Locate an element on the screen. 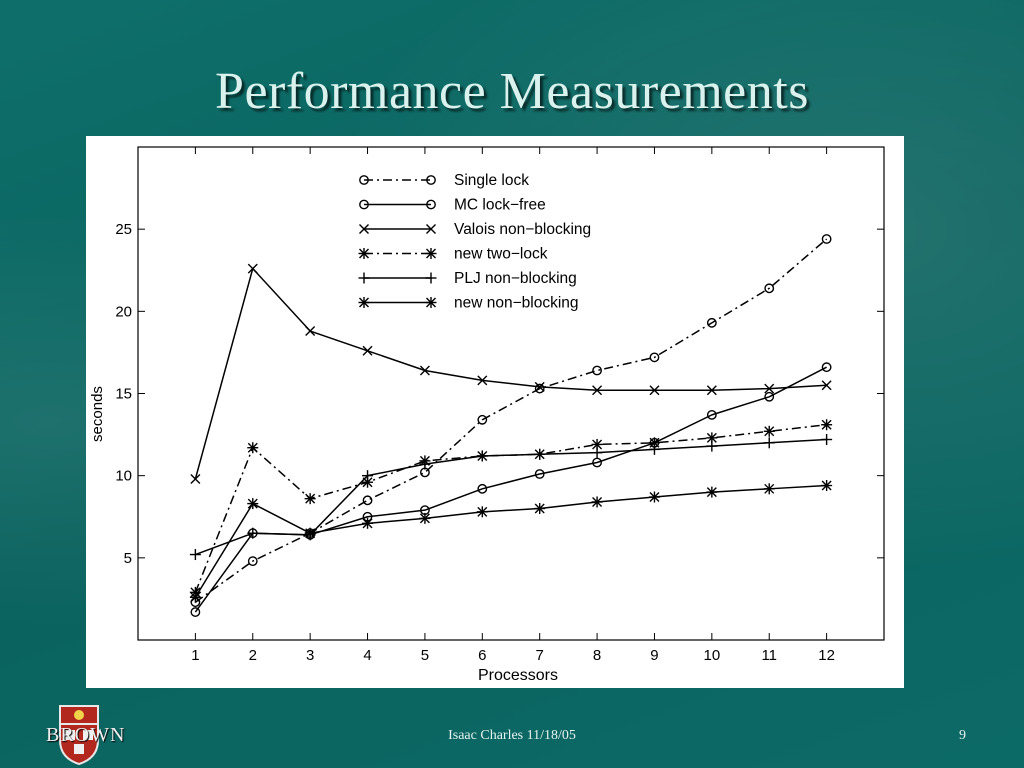 The image size is (1024, 768). series-6-line is located at coordinates (510, 541).